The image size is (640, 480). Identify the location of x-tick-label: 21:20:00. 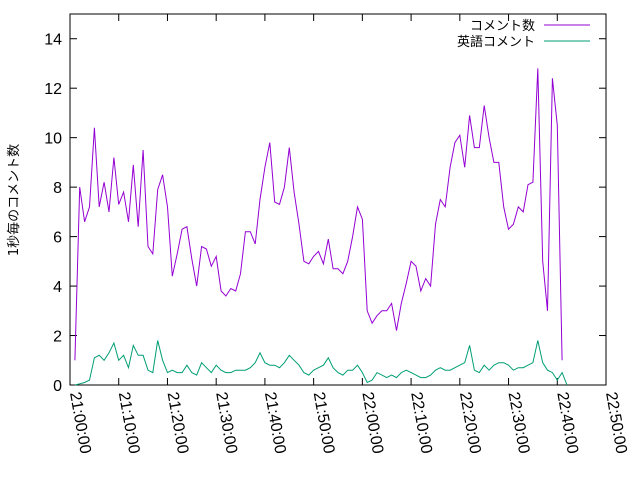
(178, 423).